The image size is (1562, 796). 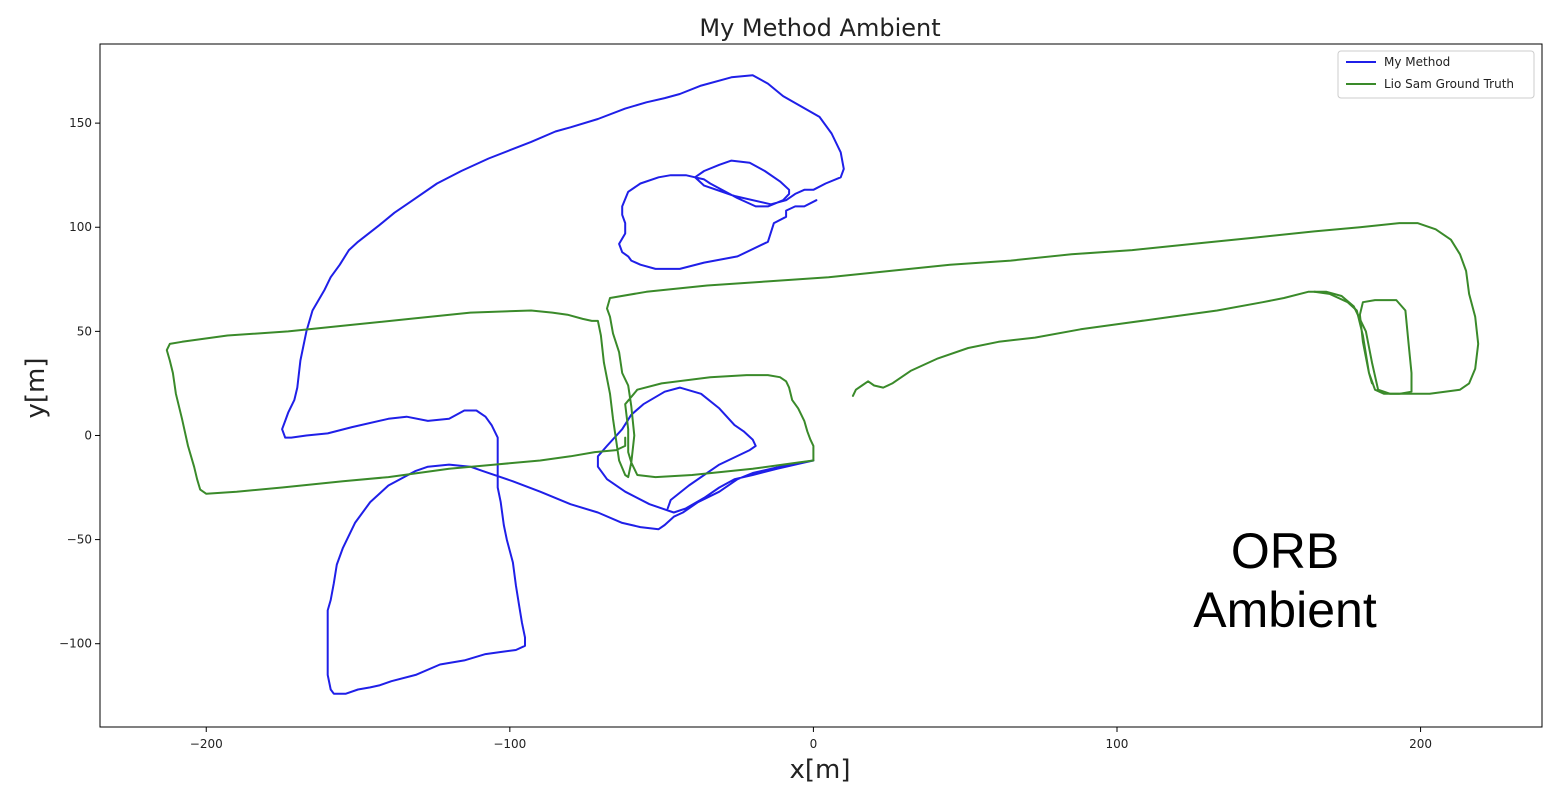 I want to click on legend: My Method Lio Sam Ground Truth, so click(x=1436, y=74).